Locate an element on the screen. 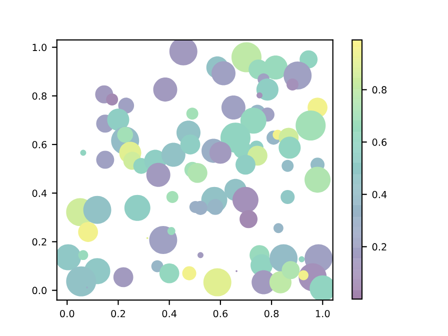  x-tick-label: 0.4 is located at coordinates (169, 314).